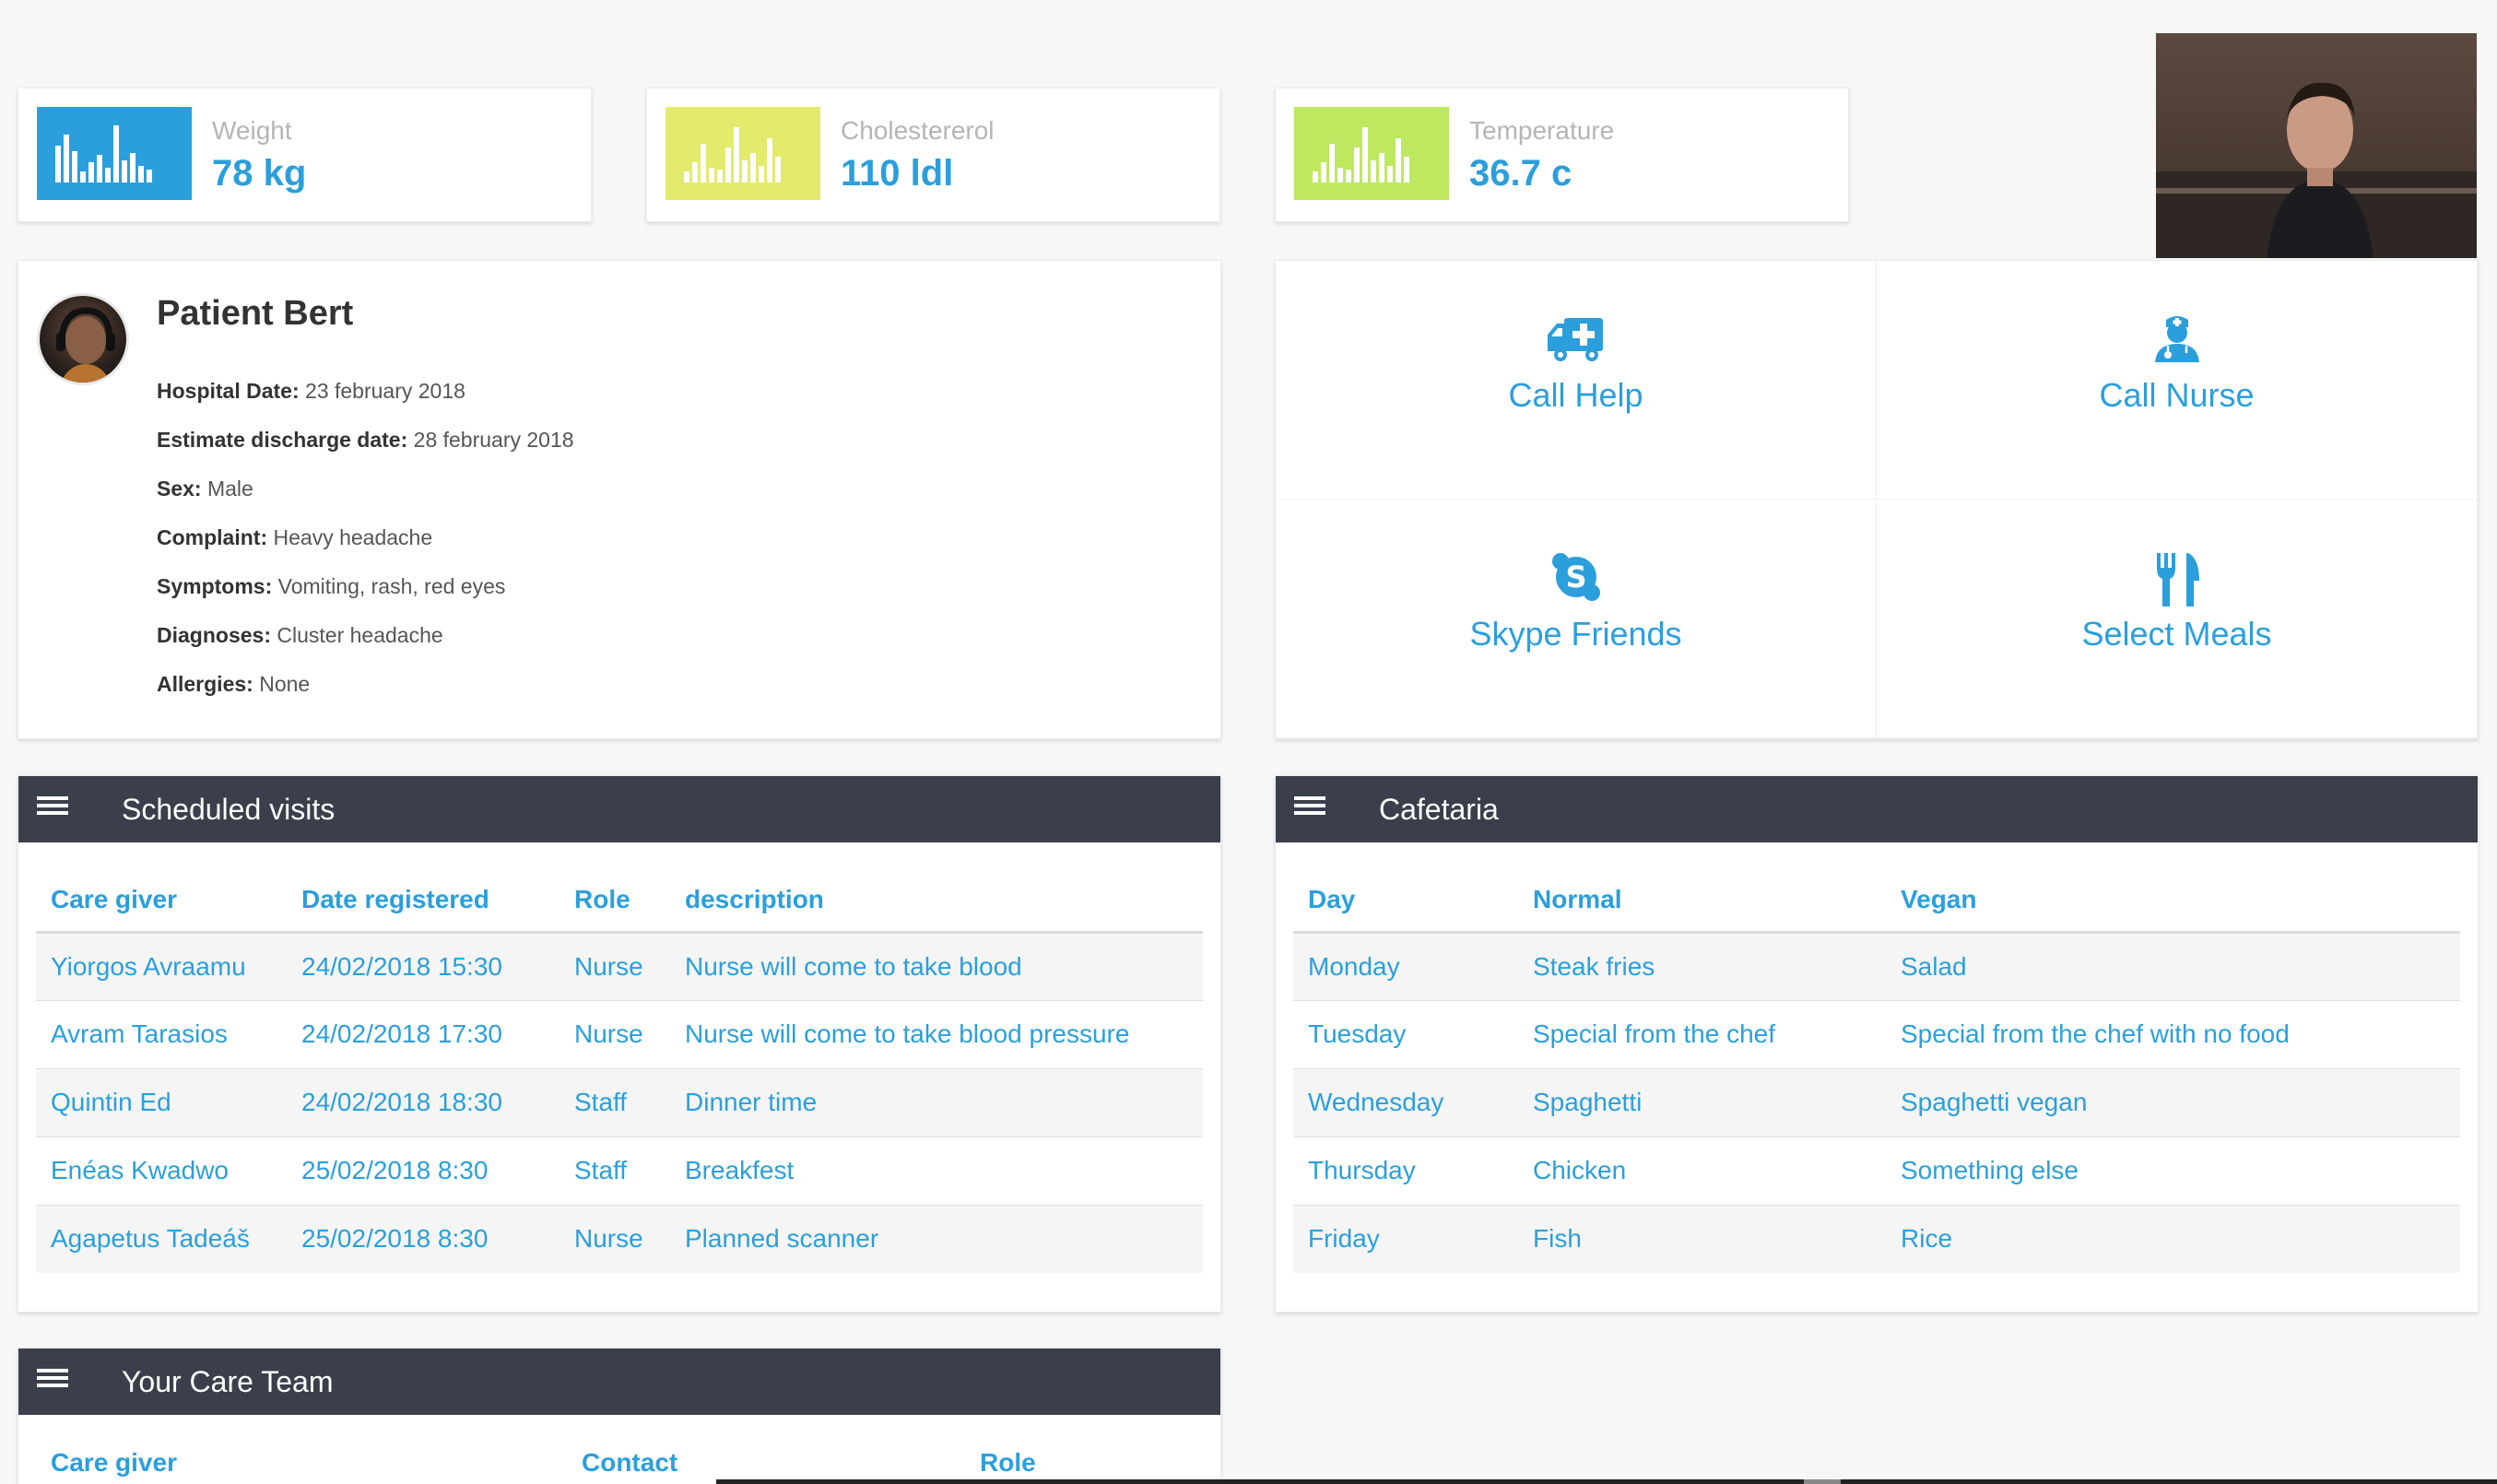  I want to click on detail-label: Symptoms:, so click(215, 586).